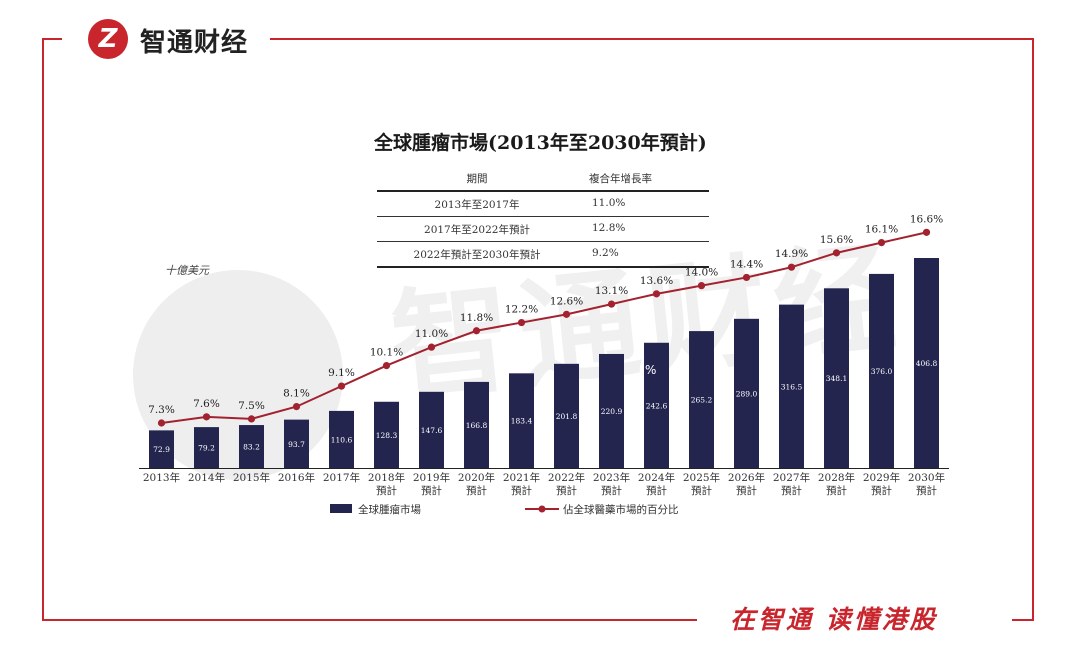  What do you see at coordinates (567, 416) in the screenshot?
I see `bar-value-label: 201.8` at bounding box center [567, 416].